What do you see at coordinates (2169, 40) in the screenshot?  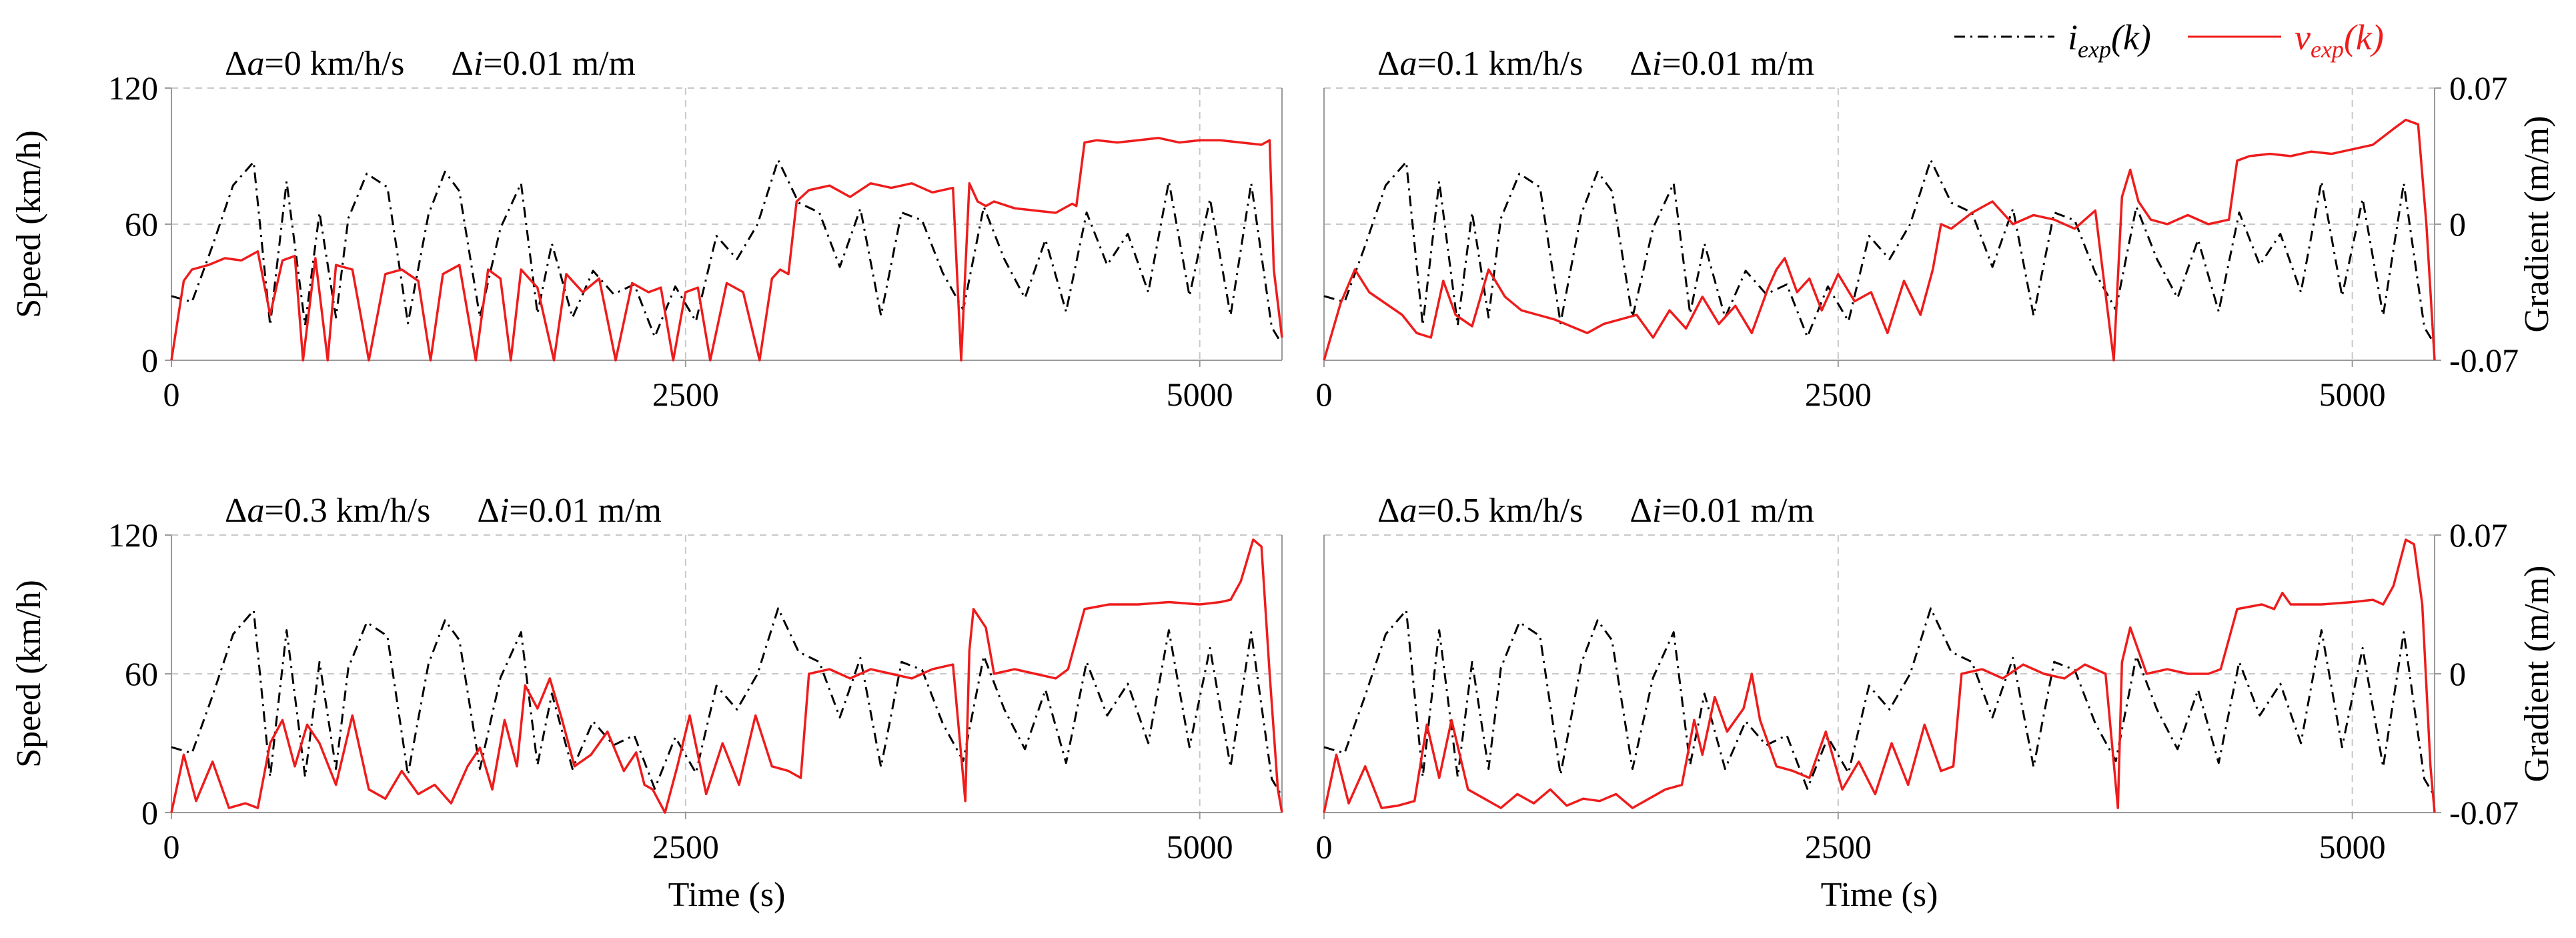 I see `legend: iexp(k) vexp(k)` at bounding box center [2169, 40].